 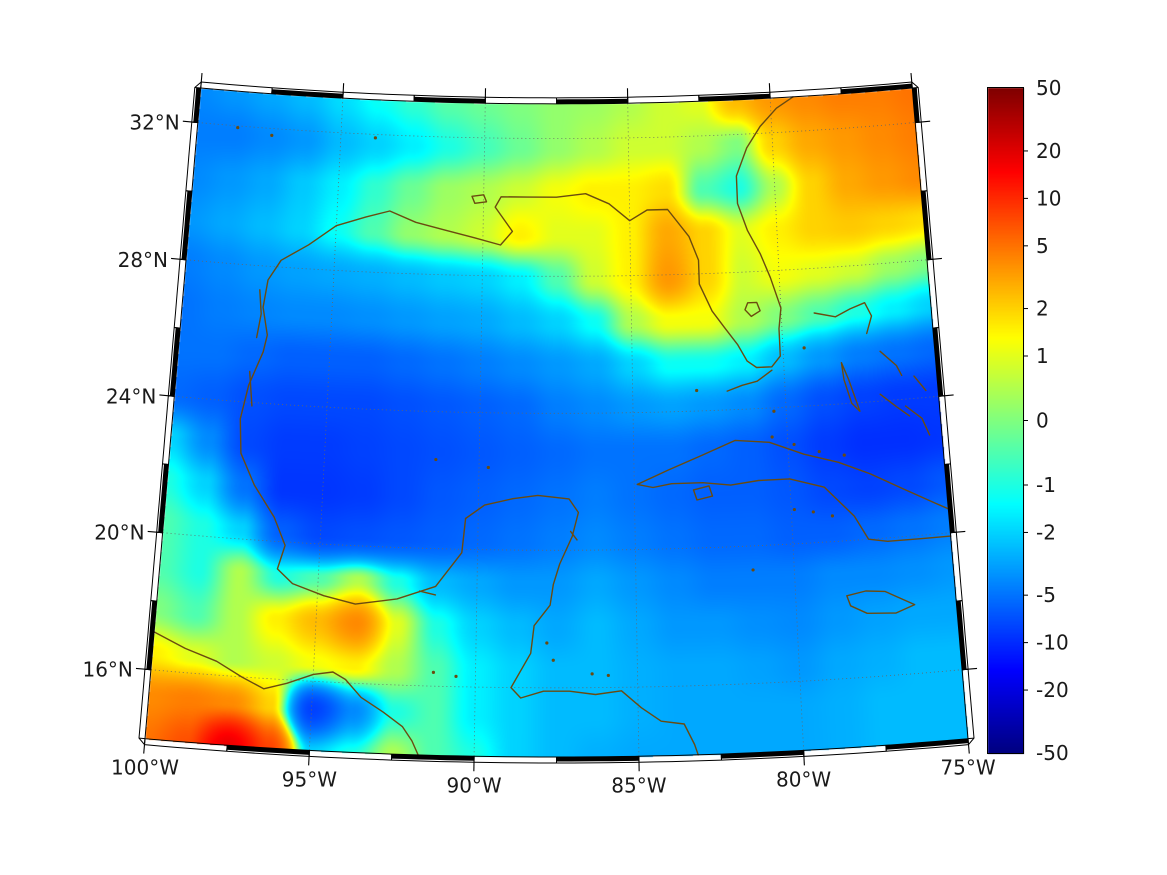 I want to click on coastline-eleuthera, so click(x=891, y=363).